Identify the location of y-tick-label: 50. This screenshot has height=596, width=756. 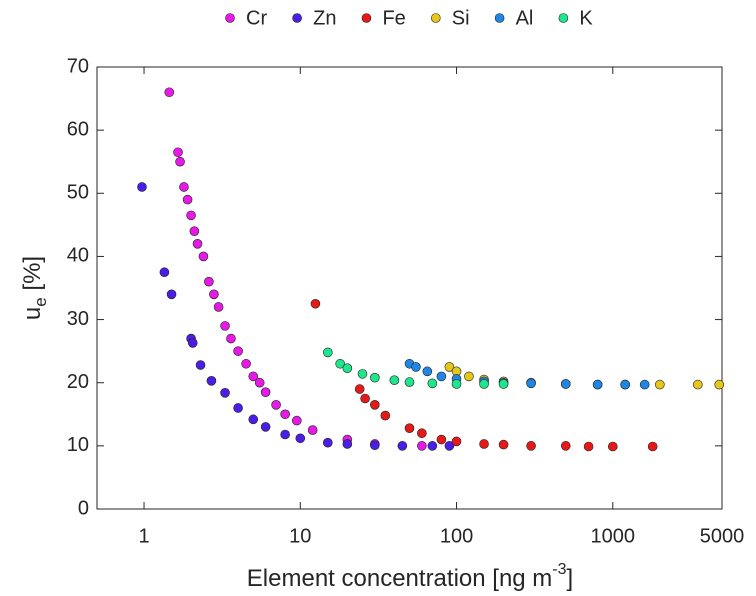
(78, 193).